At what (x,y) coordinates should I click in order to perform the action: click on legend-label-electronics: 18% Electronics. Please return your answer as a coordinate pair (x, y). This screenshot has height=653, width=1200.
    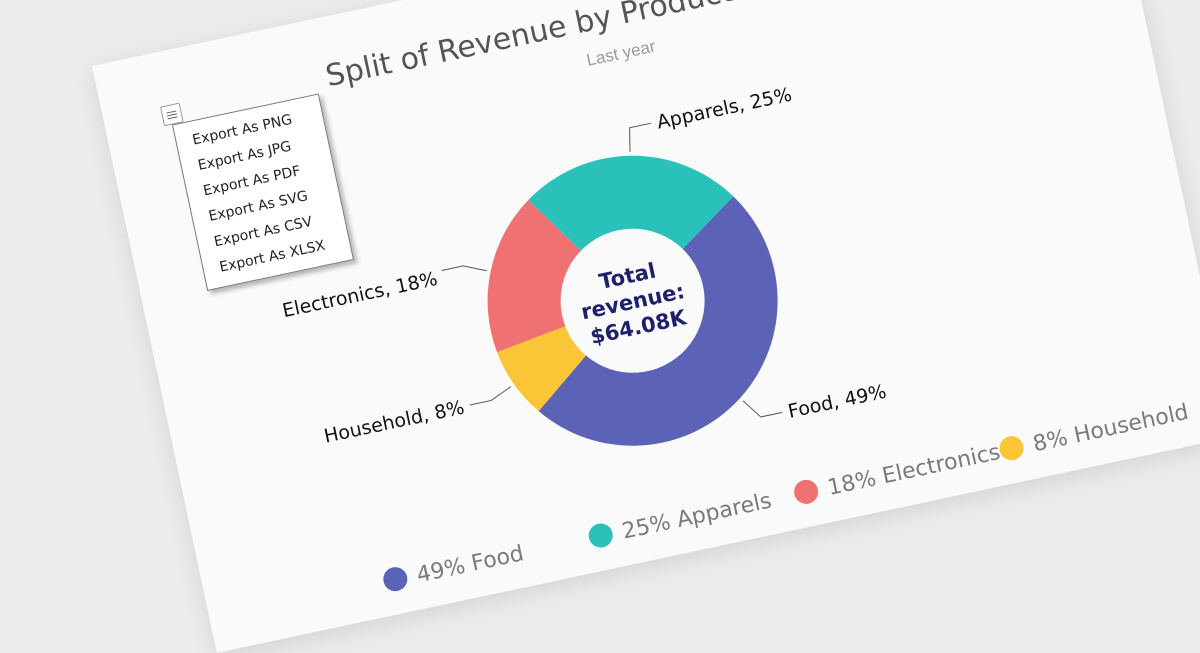
    Looking at the image, I should click on (913, 470).